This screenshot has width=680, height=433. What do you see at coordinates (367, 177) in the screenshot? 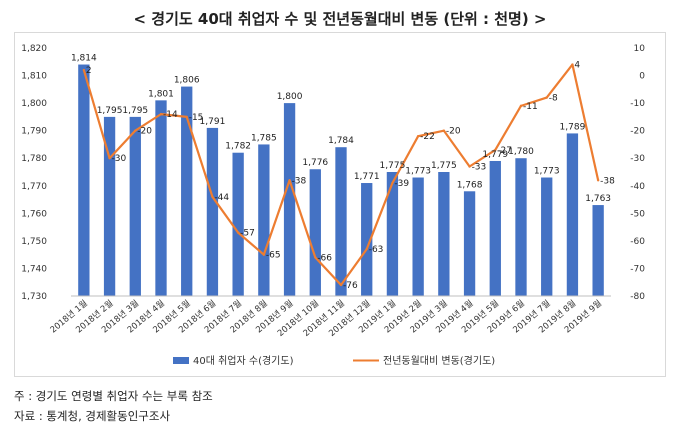
I see `bar-value-label: 1,771` at bounding box center [367, 177].